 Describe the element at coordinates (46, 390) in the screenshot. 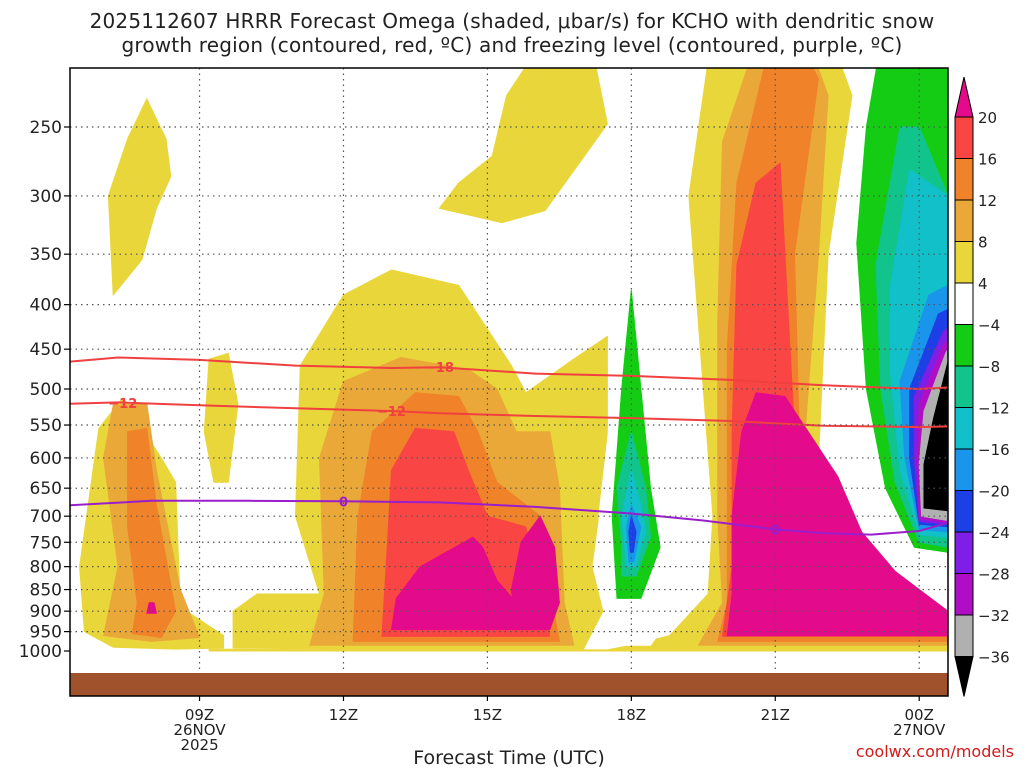

I see `y-tick-label-500: 500` at that location.